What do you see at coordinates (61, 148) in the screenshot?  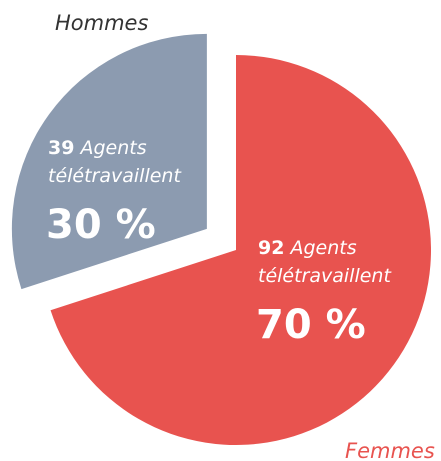 I see `count-number: 39` at bounding box center [61, 148].